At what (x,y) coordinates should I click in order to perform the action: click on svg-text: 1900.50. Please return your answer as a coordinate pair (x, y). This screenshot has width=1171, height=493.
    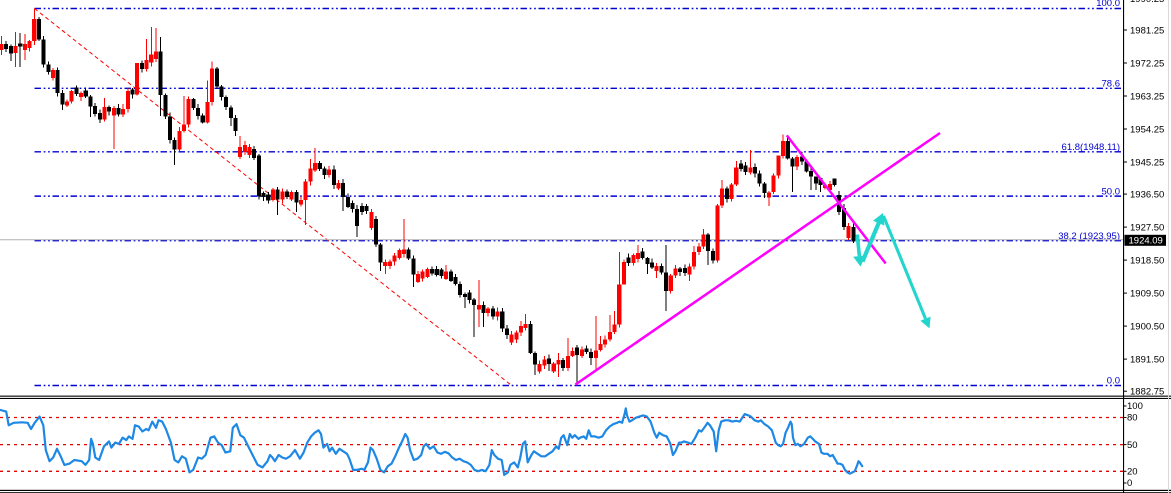
    Looking at the image, I should click on (1147, 327).